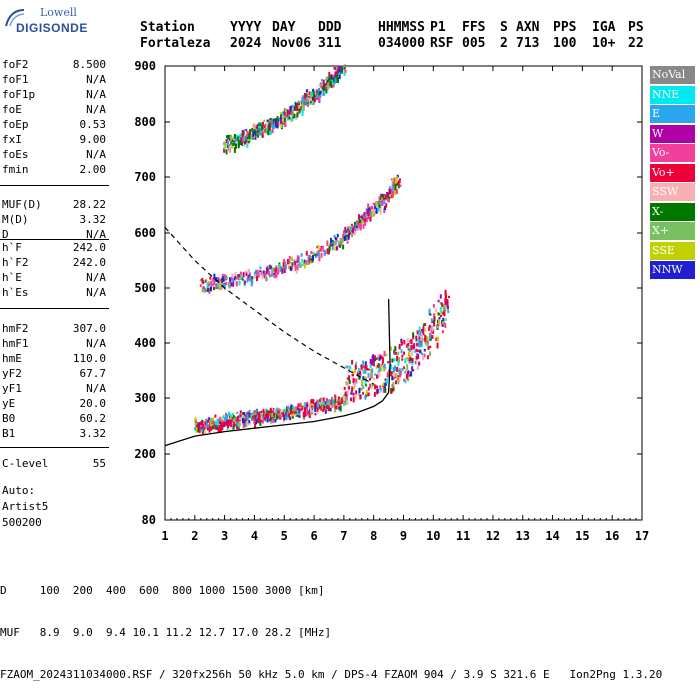  Describe the element at coordinates (604, 27) in the screenshot. I see `header-label-10: IGA` at that location.